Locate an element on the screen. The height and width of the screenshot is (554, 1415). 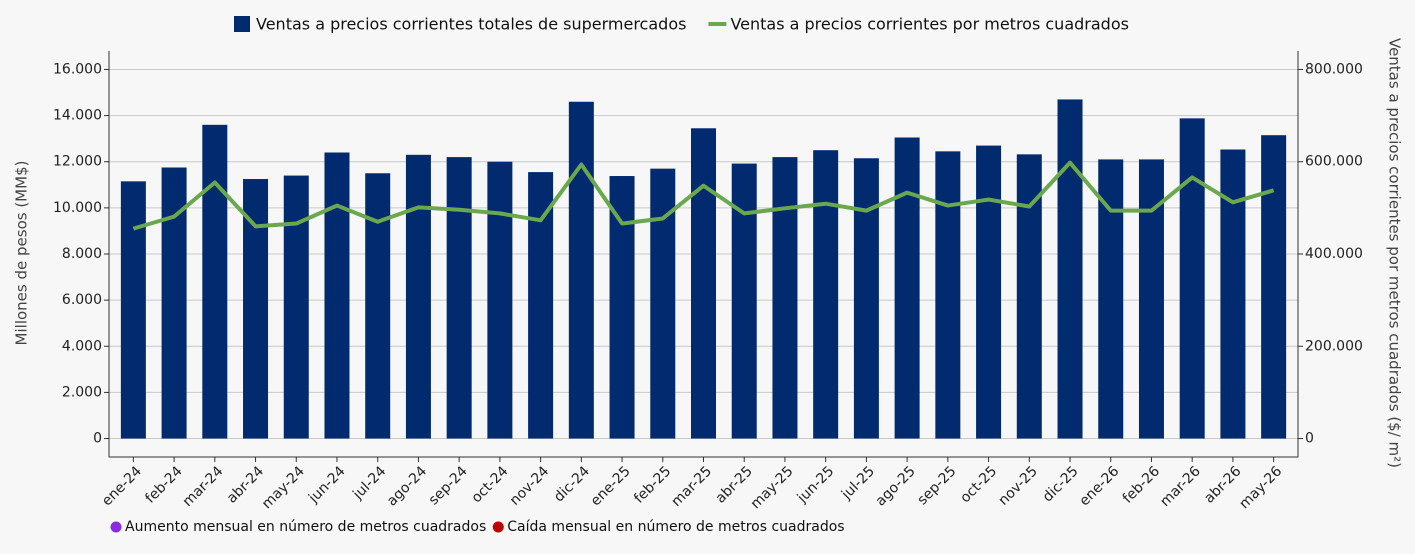
x-tick-label: nov-25 is located at coordinates (1018, 485).